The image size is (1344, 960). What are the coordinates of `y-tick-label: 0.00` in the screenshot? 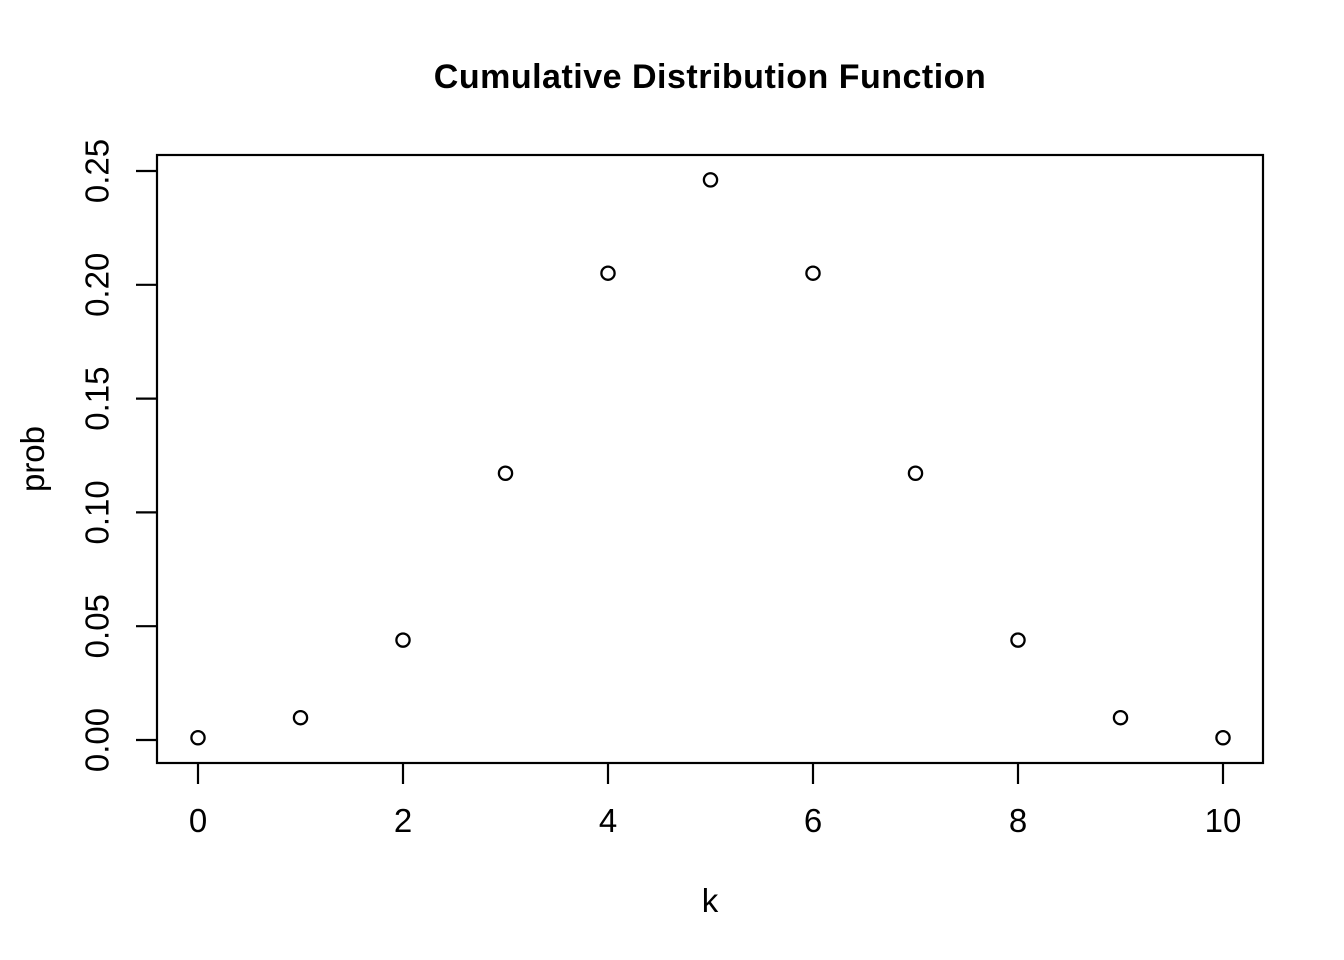 It's located at (97, 740).